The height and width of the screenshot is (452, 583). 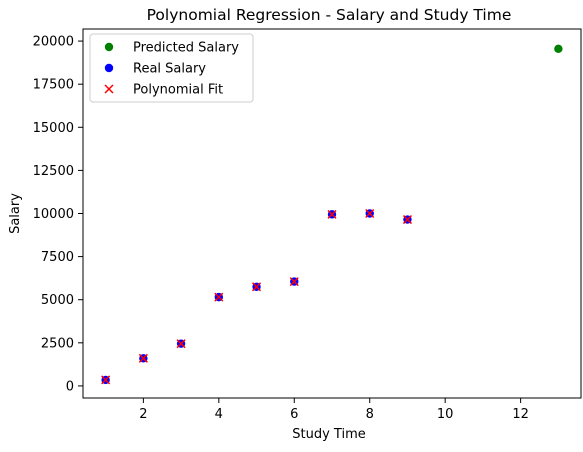 I want to click on x-axis-title: Study Time, so click(x=328, y=434).